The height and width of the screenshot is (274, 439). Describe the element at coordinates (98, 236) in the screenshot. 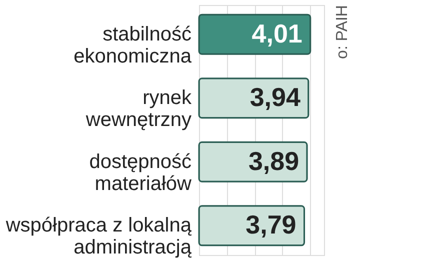

I see `y-tick-label: współpraca z lokalną administracją` at that location.